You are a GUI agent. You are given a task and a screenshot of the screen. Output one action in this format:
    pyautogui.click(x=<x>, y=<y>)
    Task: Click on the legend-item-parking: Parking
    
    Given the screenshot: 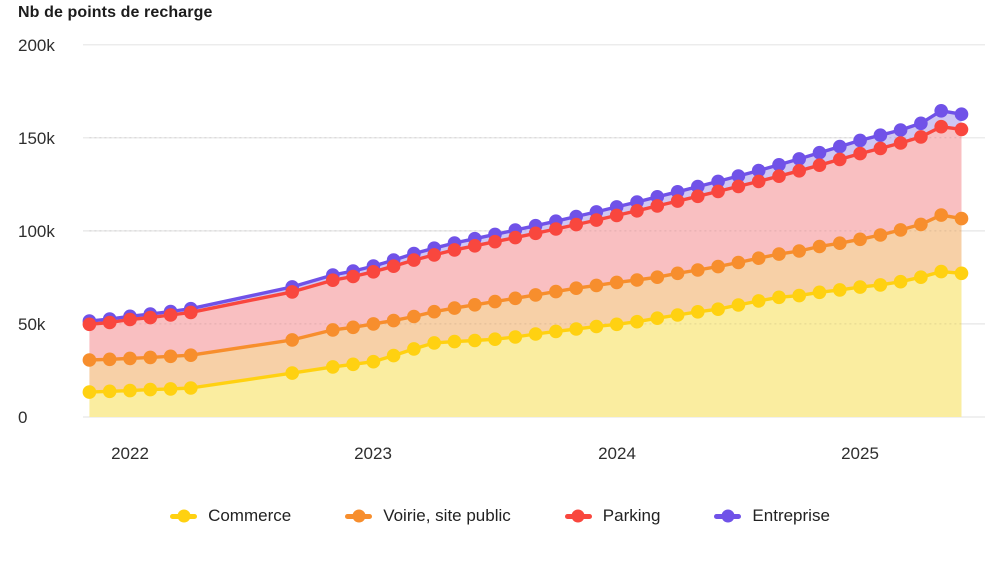 What is the action you would take?
    pyautogui.click(x=612, y=516)
    